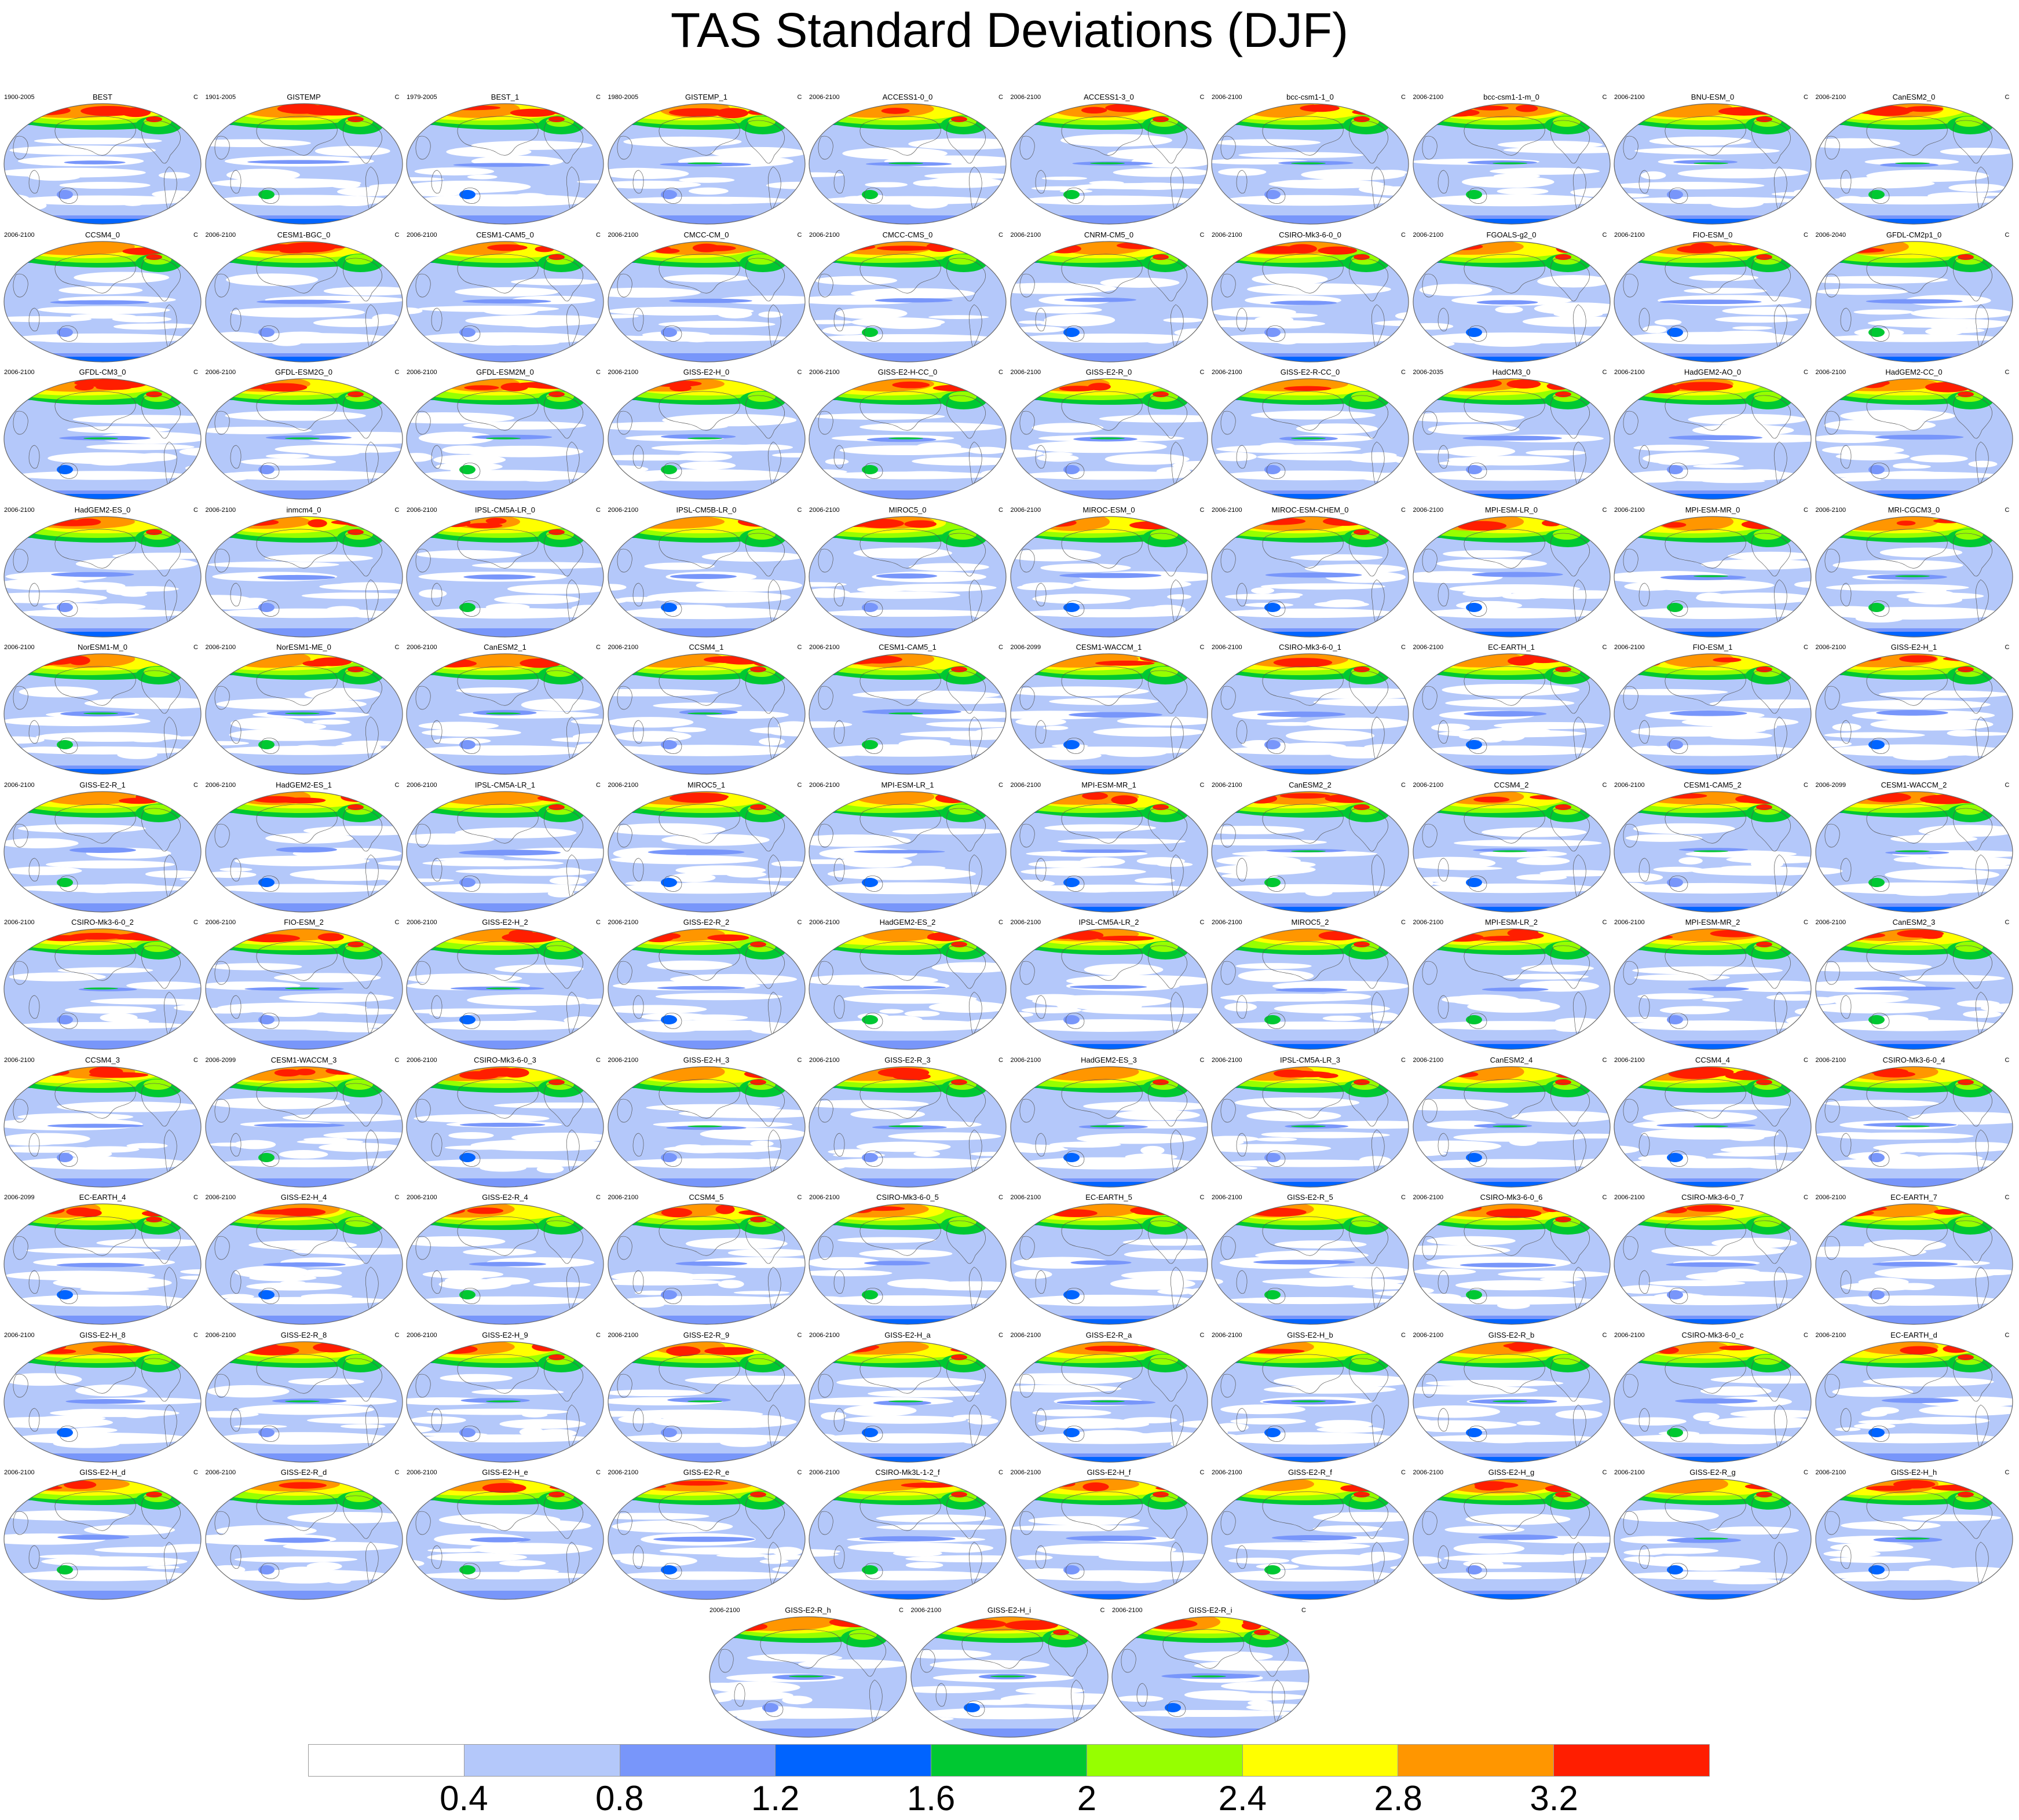  I want to click on map-panel: GISS-E2-H-CC_0 2006-2100 C, so click(908, 435).